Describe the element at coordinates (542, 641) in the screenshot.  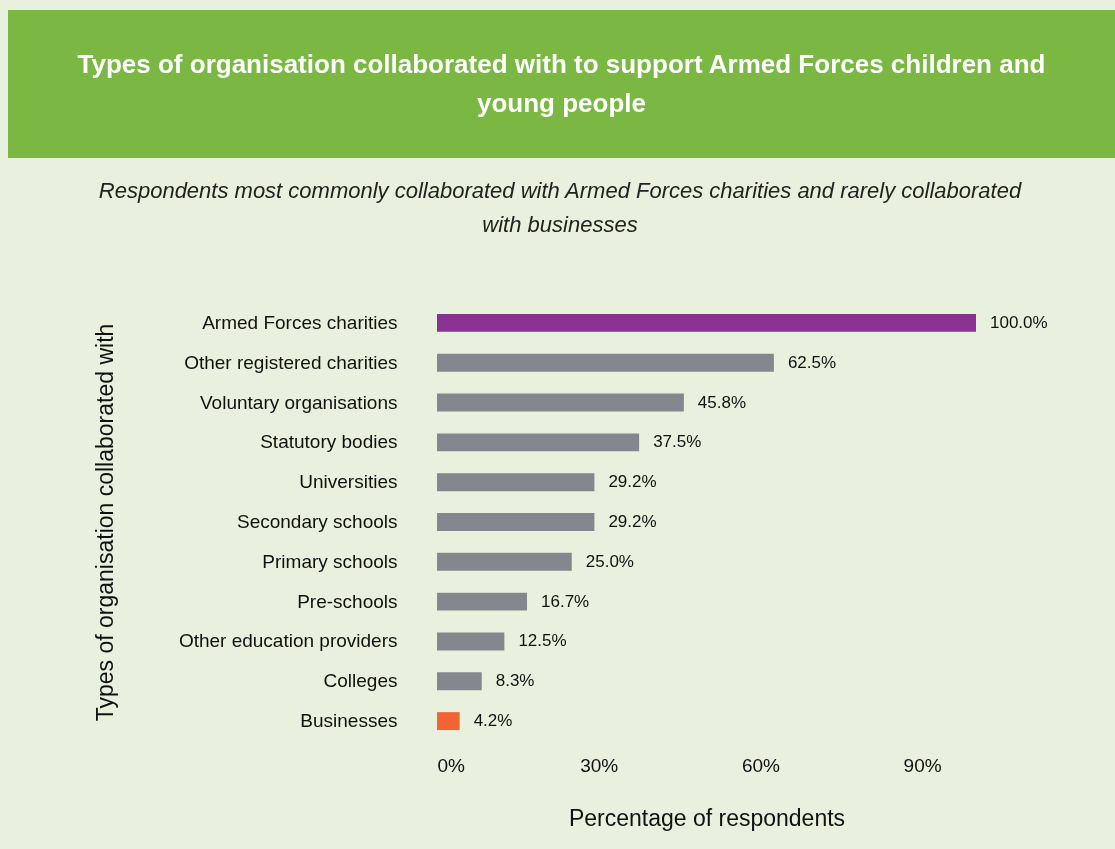
I see `data-label: 12.5%` at that location.